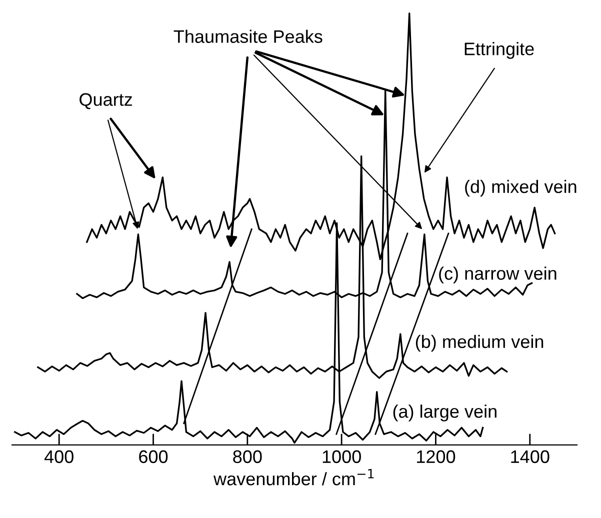 The image size is (601, 518). Describe the element at coordinates (497, 275) in the screenshot. I see `annotation: (c) narrow vein` at that location.